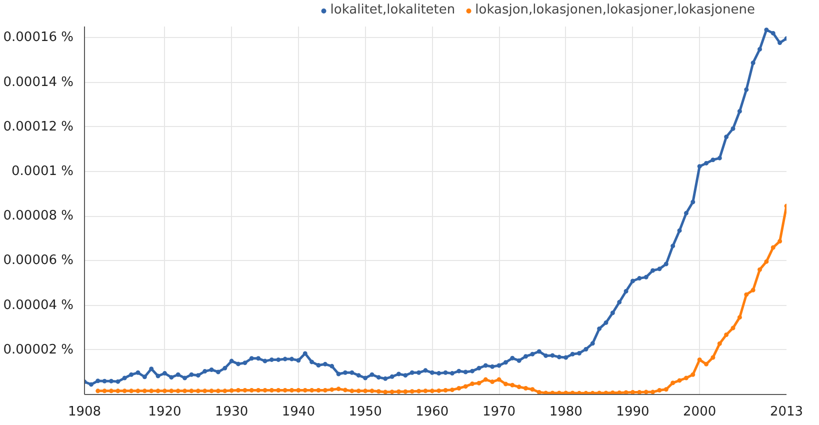 This screenshot has height=425, width=819. Describe the element at coordinates (615, 10) in the screenshot. I see `legend-label: lokasjon,lokasjonen,lokasjoner,lokasjonene` at that location.